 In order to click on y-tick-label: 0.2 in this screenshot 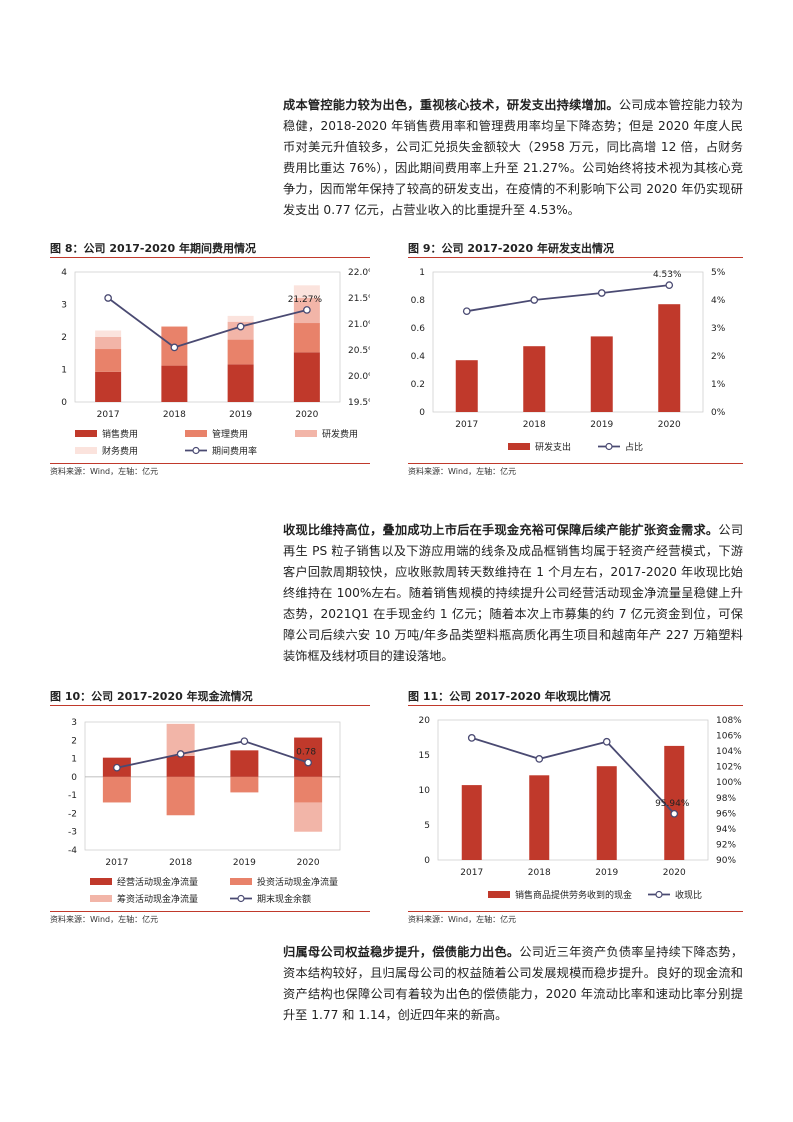, I will do `click(418, 385)`.